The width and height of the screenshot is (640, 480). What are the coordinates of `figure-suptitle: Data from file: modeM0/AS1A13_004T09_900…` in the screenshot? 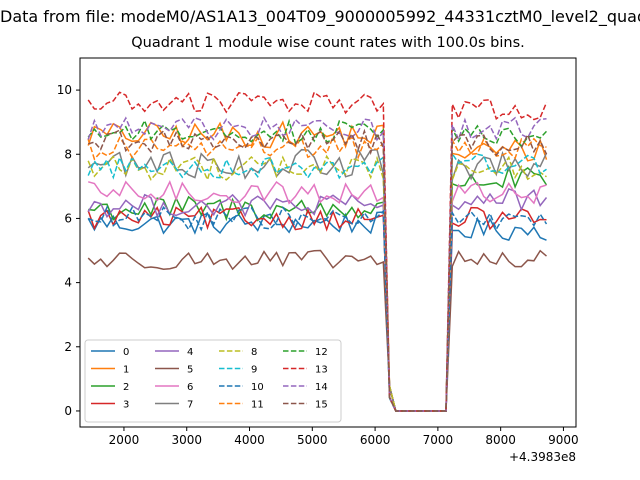 It's located at (320, 16).